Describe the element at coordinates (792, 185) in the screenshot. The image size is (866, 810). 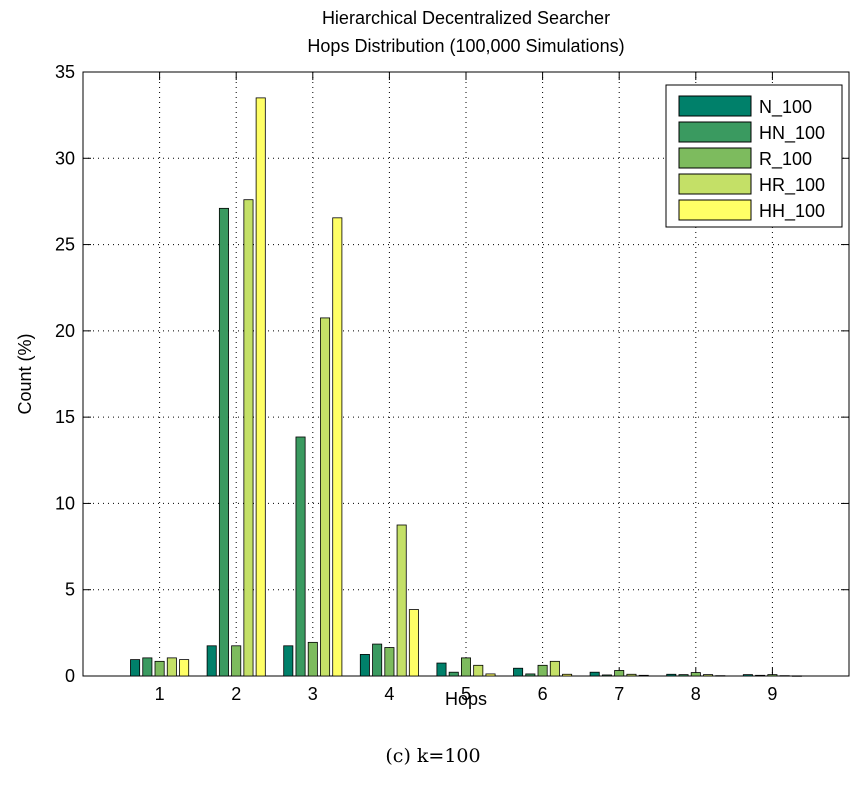
I see `legend-entry: HR_100` at that location.